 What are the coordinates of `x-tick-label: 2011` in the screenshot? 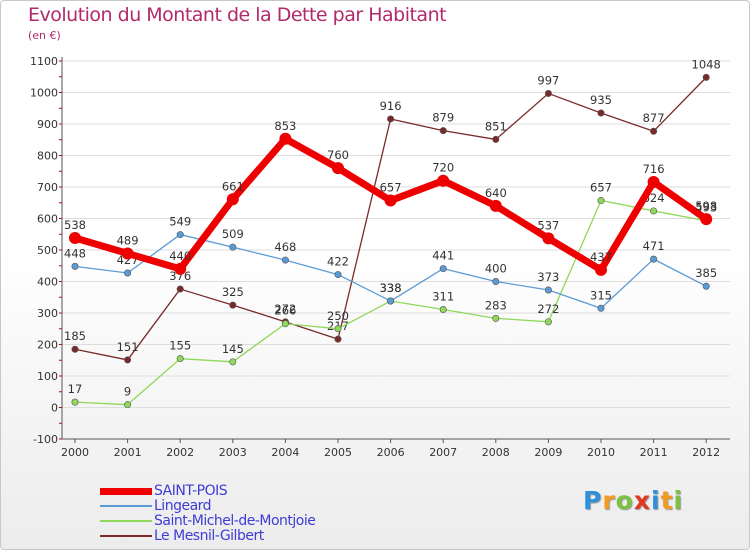 It's located at (654, 452).